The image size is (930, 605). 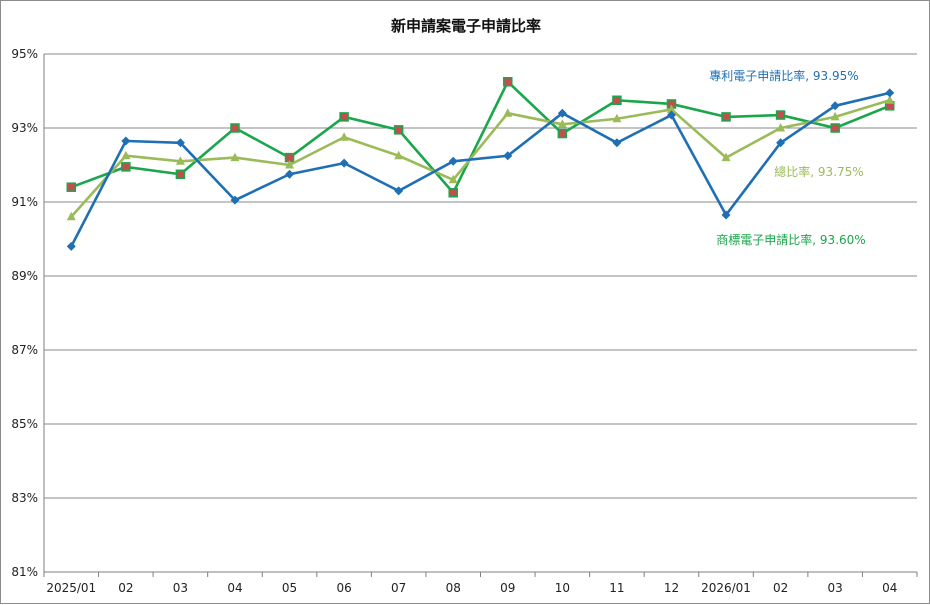 What do you see at coordinates (398, 588) in the screenshot?
I see `x-tick-label: 07` at bounding box center [398, 588].